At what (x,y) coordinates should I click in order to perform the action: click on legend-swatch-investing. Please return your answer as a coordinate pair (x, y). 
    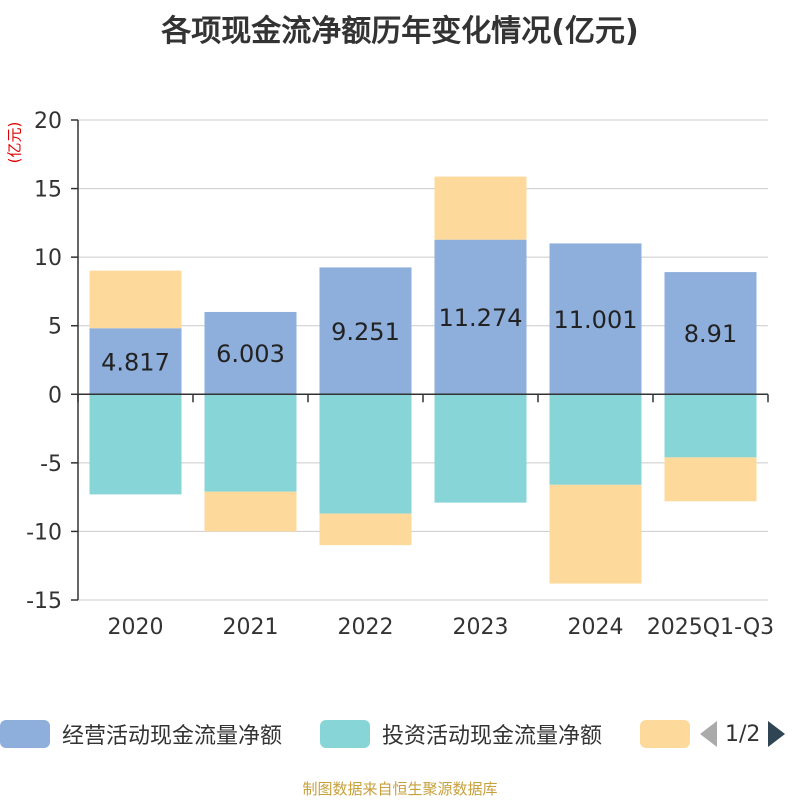
    Looking at the image, I should click on (345, 734).